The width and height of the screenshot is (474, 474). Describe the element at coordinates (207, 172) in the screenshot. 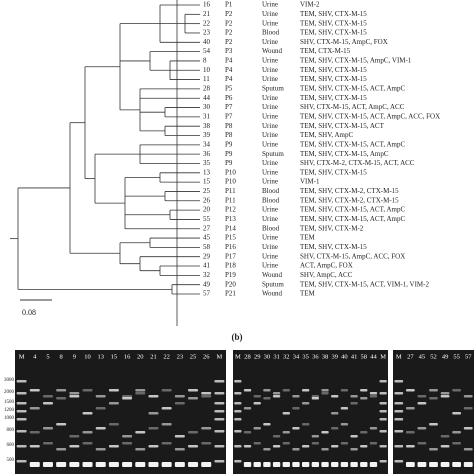

I see `isolate-id: 13` at that location.